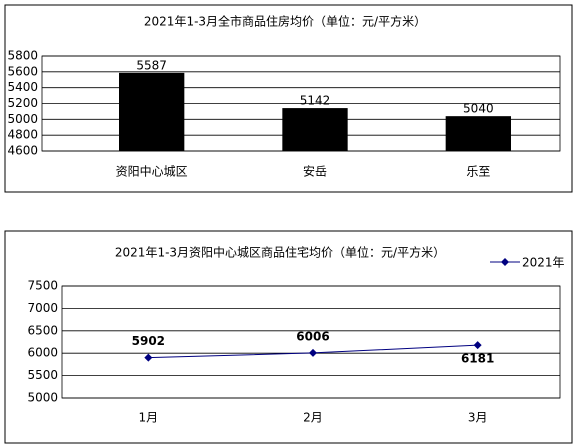  Describe the element at coordinates (42, 353) in the screenshot. I see `y-tick-label: 6000` at that location.